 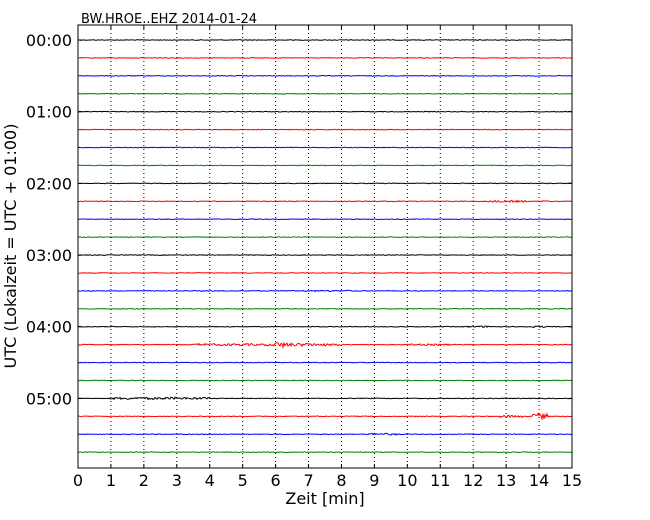 I want to click on y-tick-label: 00:00, so click(x=49, y=40).